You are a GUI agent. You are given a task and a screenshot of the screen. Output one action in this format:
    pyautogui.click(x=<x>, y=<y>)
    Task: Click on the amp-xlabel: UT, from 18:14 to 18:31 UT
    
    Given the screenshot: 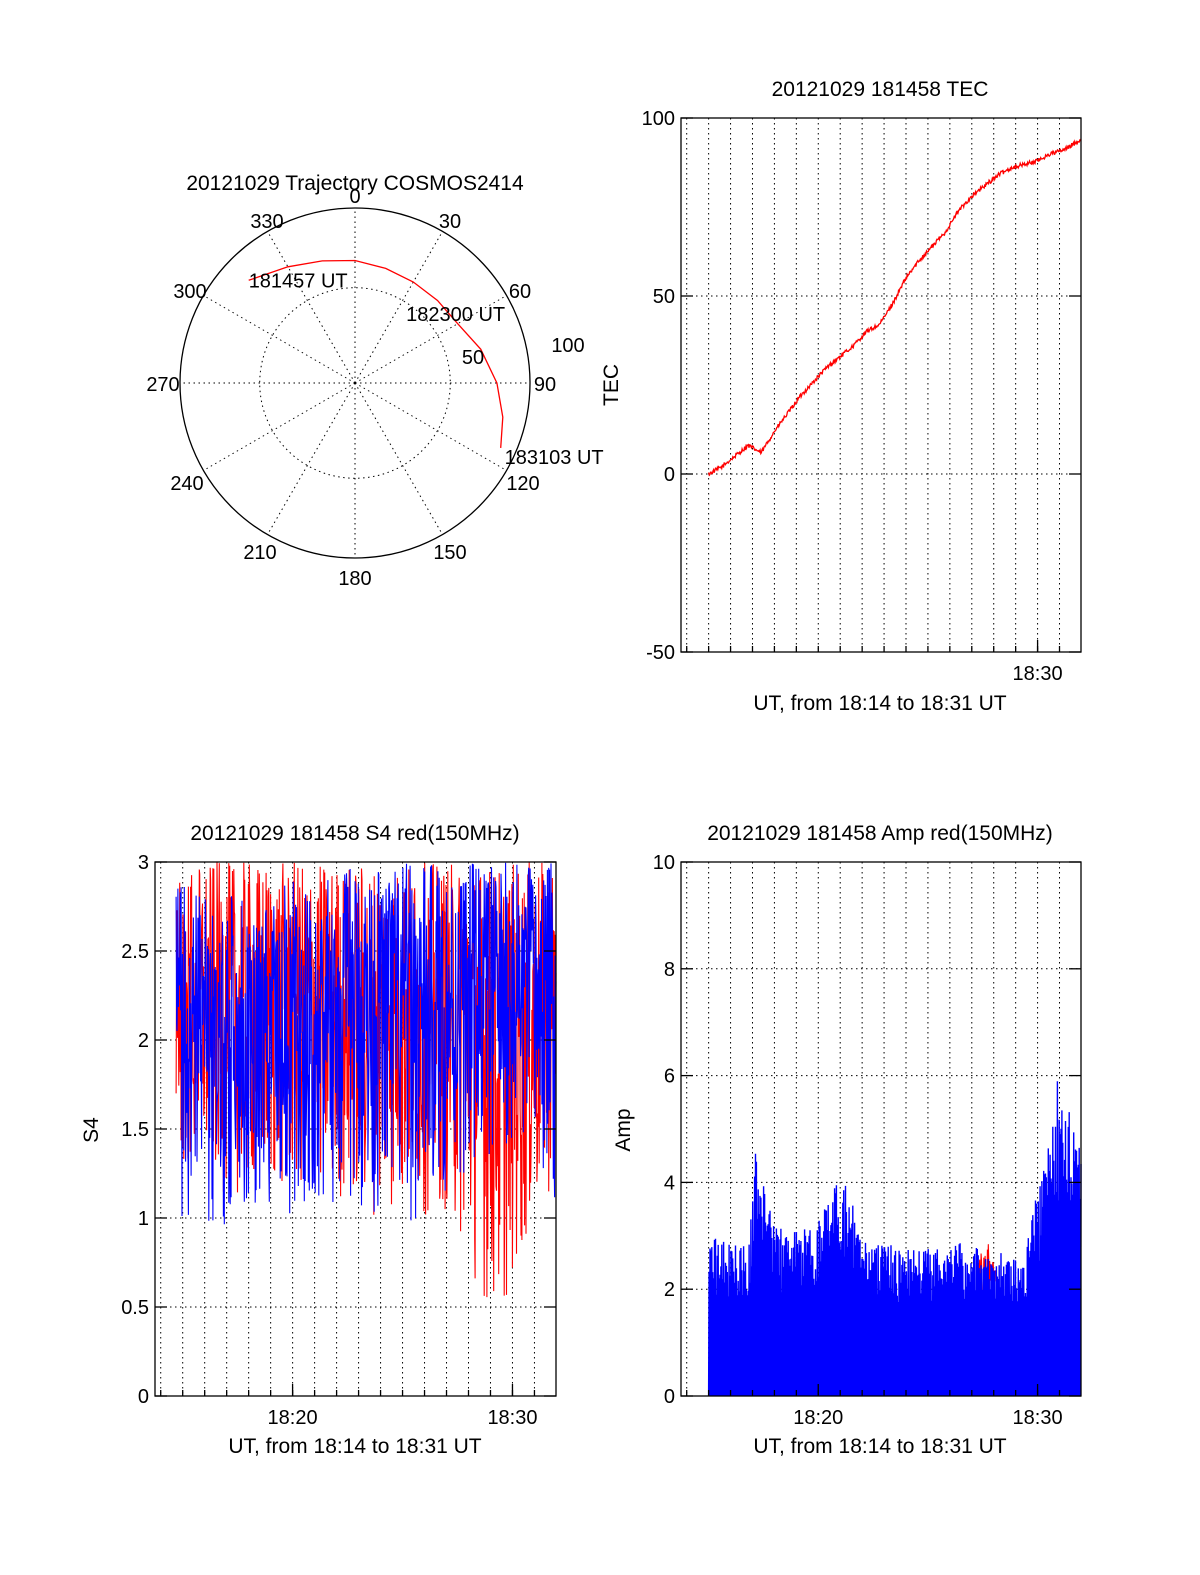 What is the action you would take?
    pyautogui.click(x=879, y=1446)
    